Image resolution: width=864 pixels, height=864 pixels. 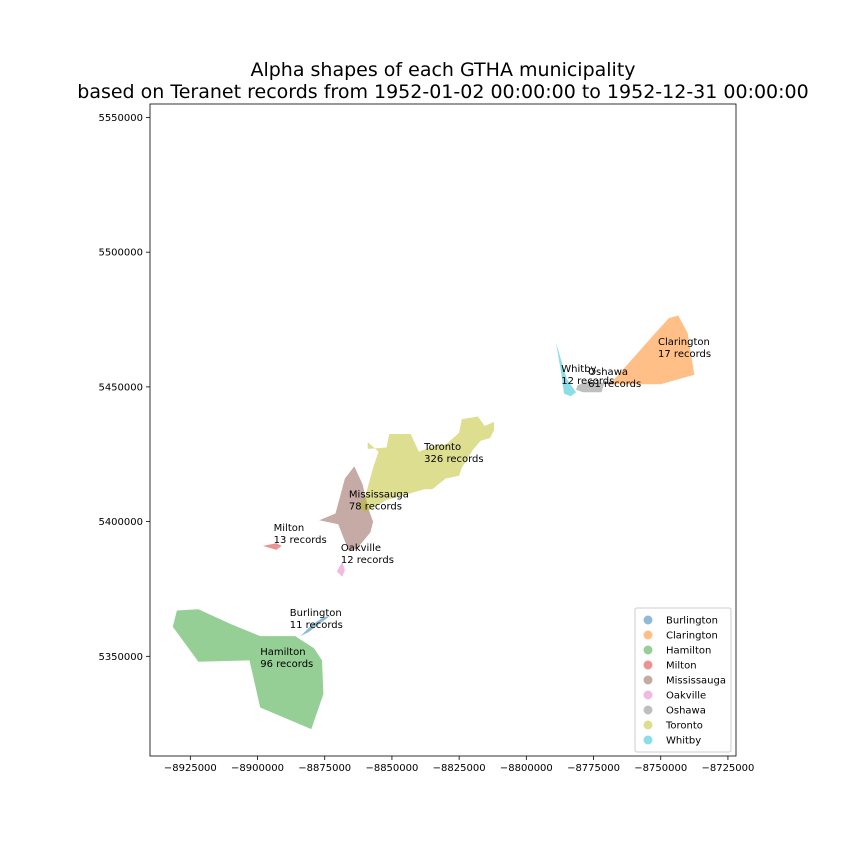 I want to click on y-tick-label: 5400000, so click(x=120, y=522).